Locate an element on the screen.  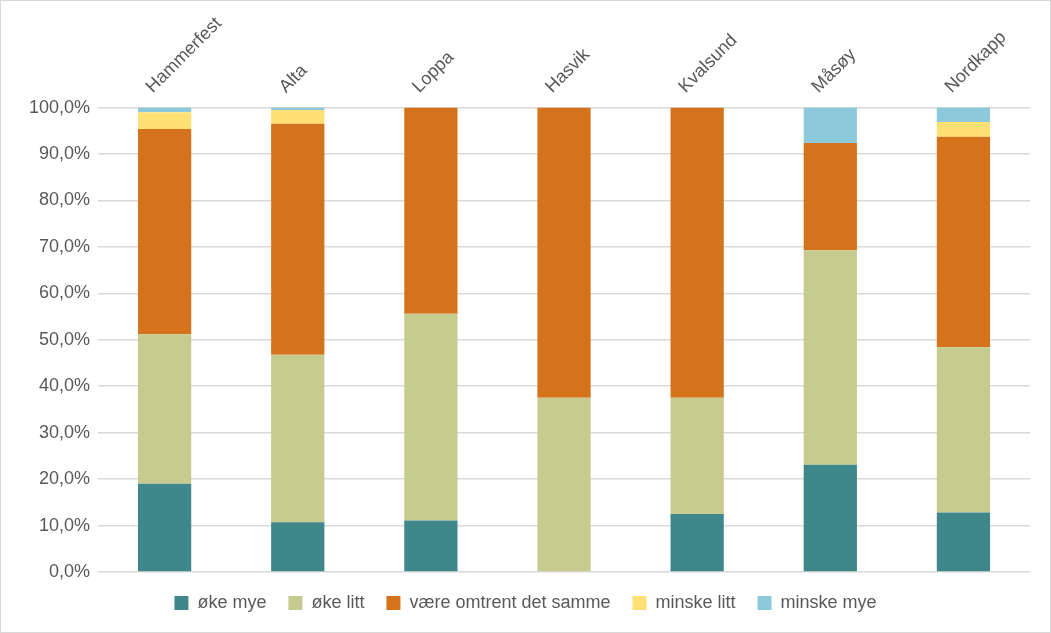
y-tick-label: 0,0% is located at coordinates (70, 570).